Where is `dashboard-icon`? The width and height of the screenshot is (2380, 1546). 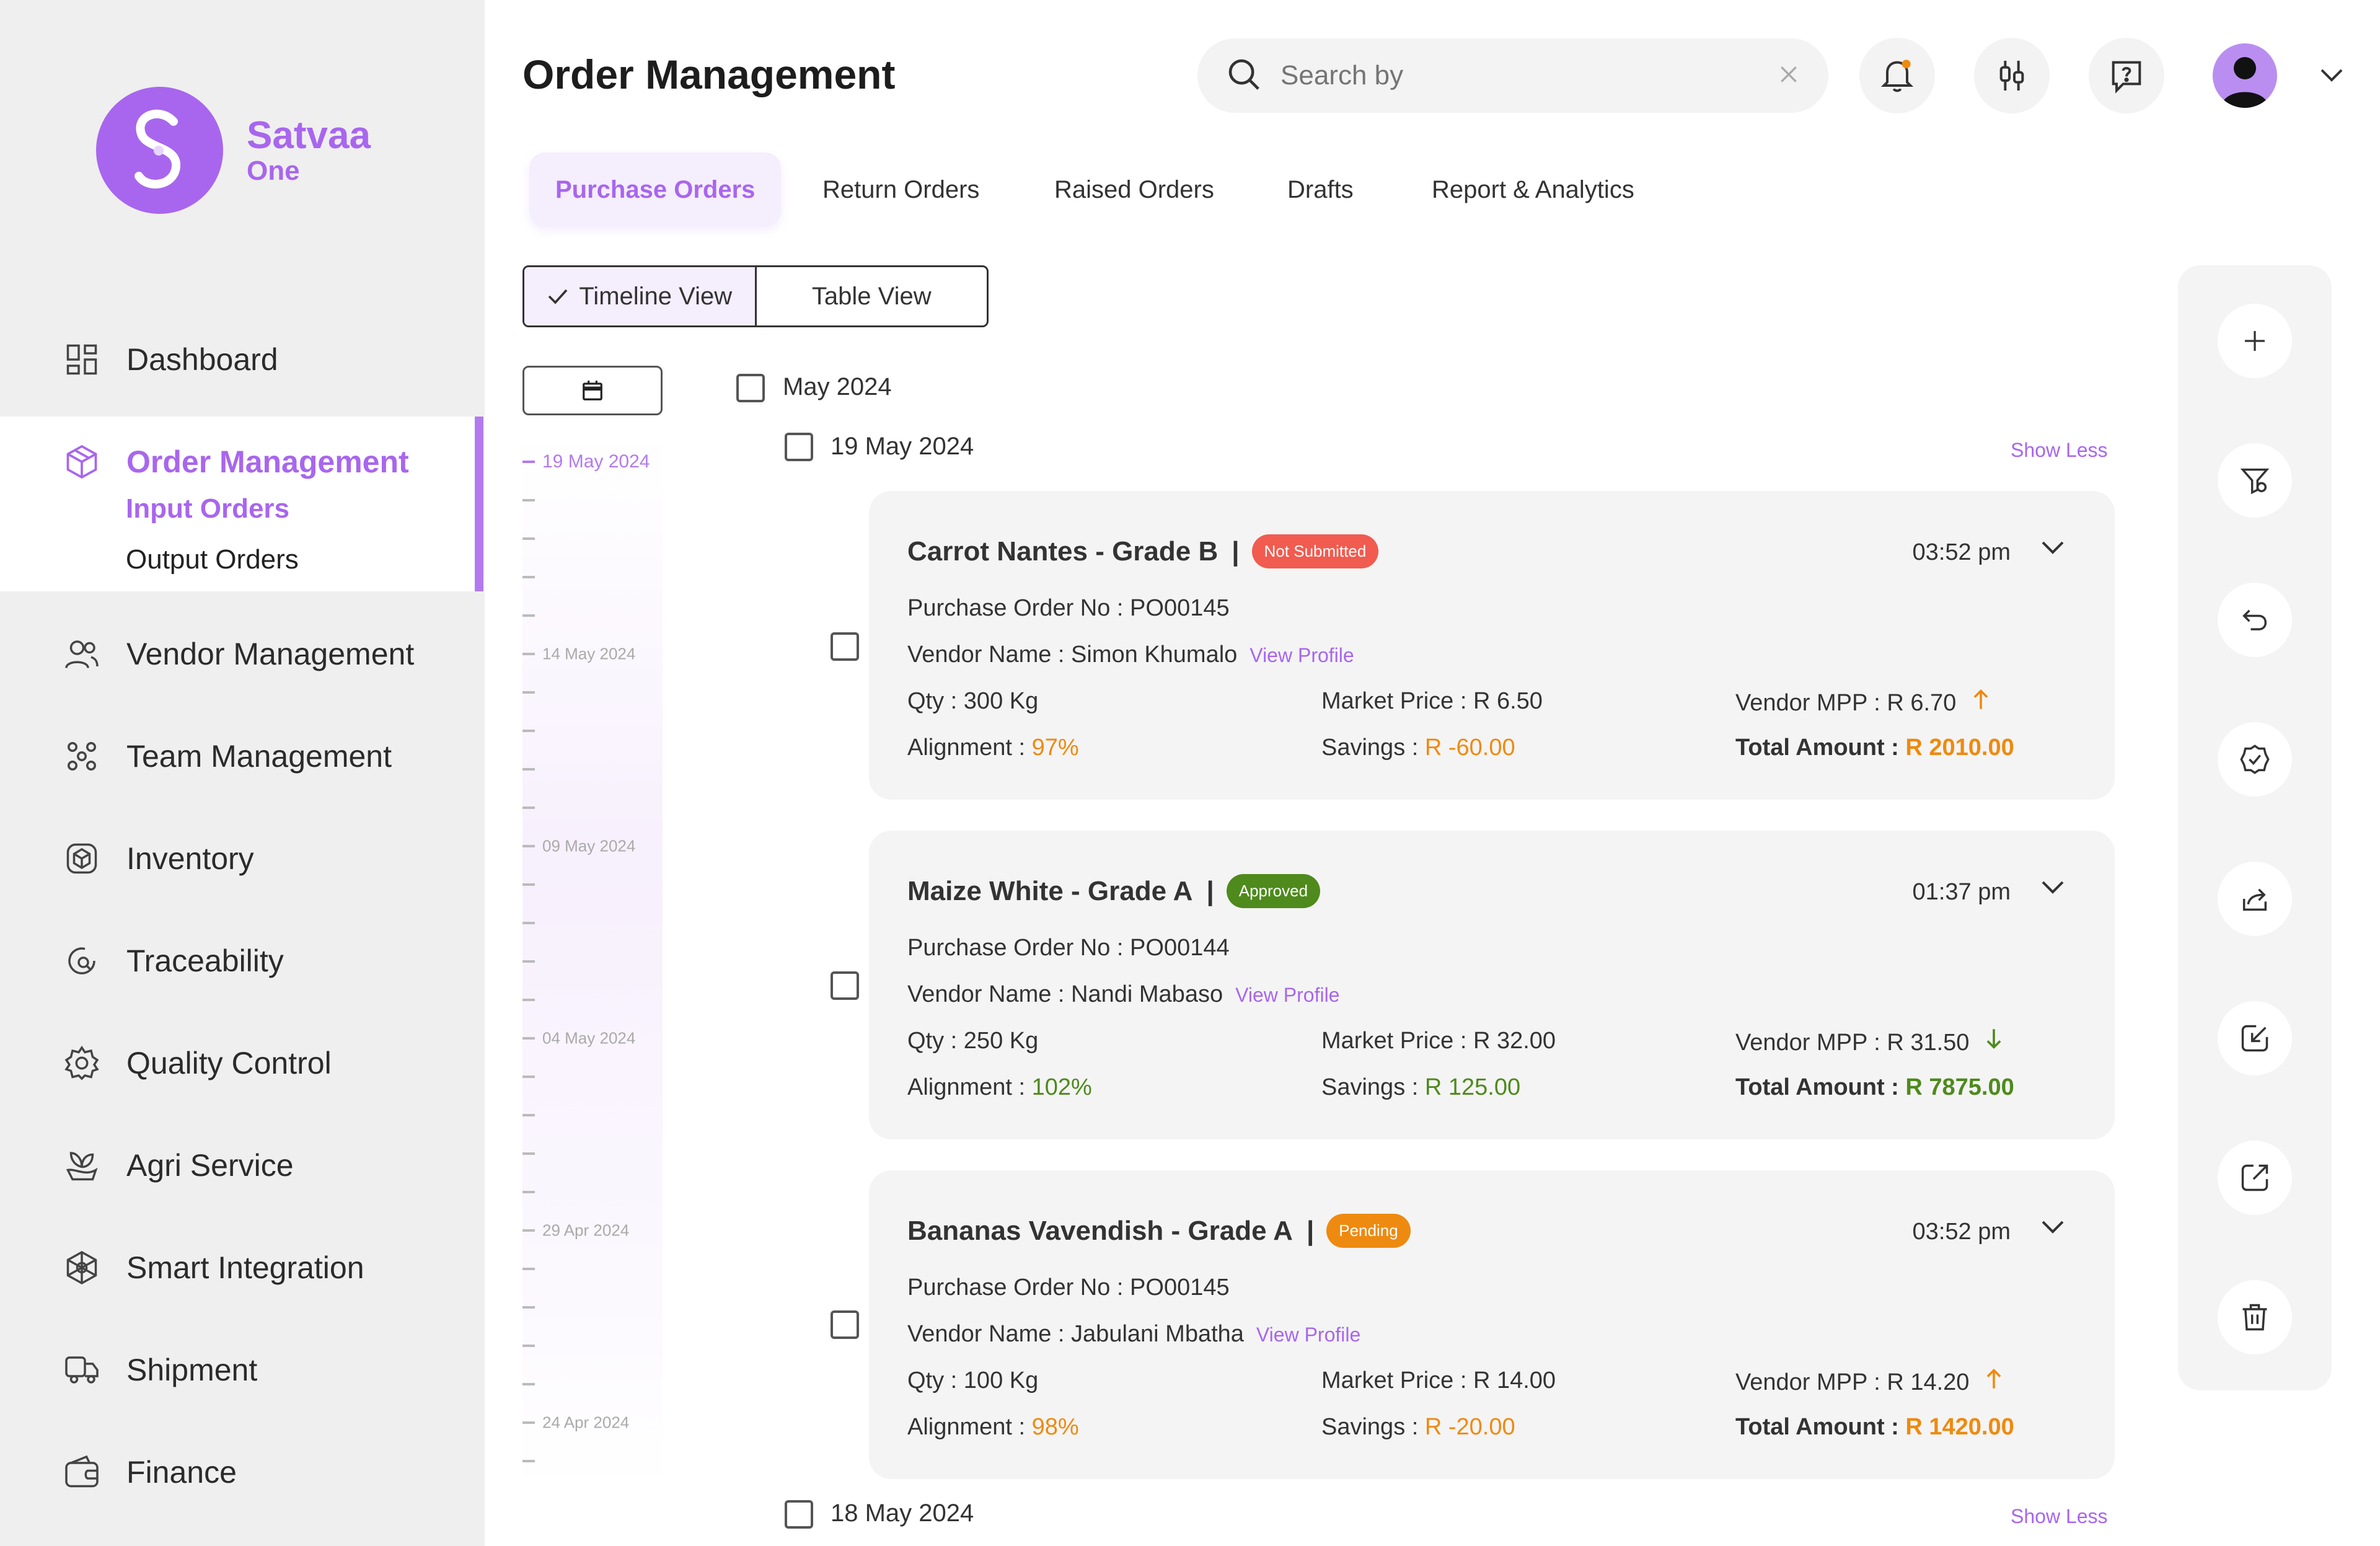
dashboard-icon is located at coordinates (82, 359).